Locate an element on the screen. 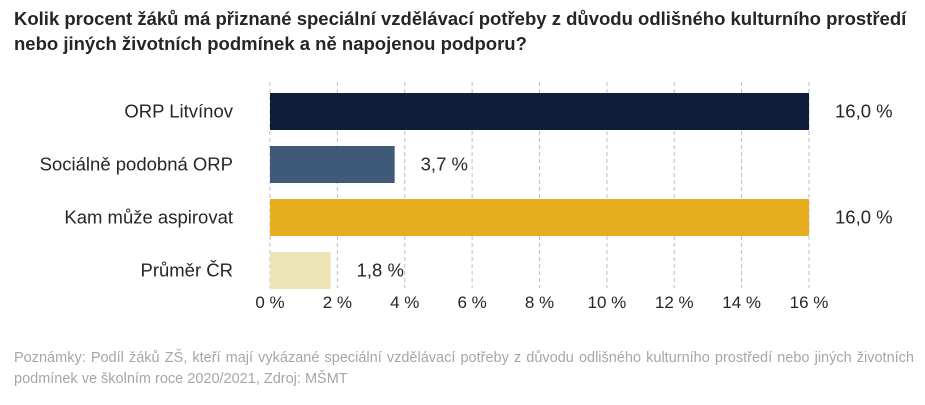 This screenshot has height=405, width=925. x-tick-label: 8 % is located at coordinates (539, 302).